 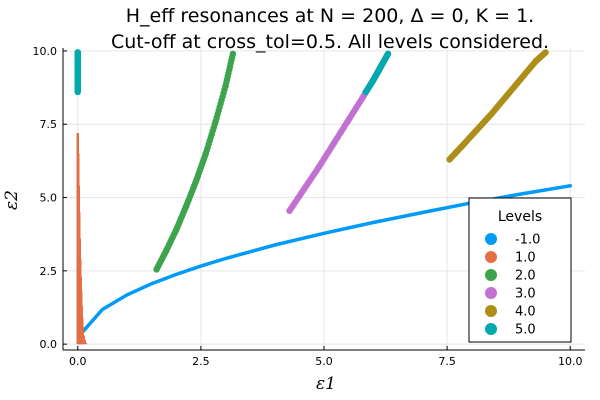 What do you see at coordinates (525, 330) in the screenshot?
I see `legend-label: 5.0` at bounding box center [525, 330].